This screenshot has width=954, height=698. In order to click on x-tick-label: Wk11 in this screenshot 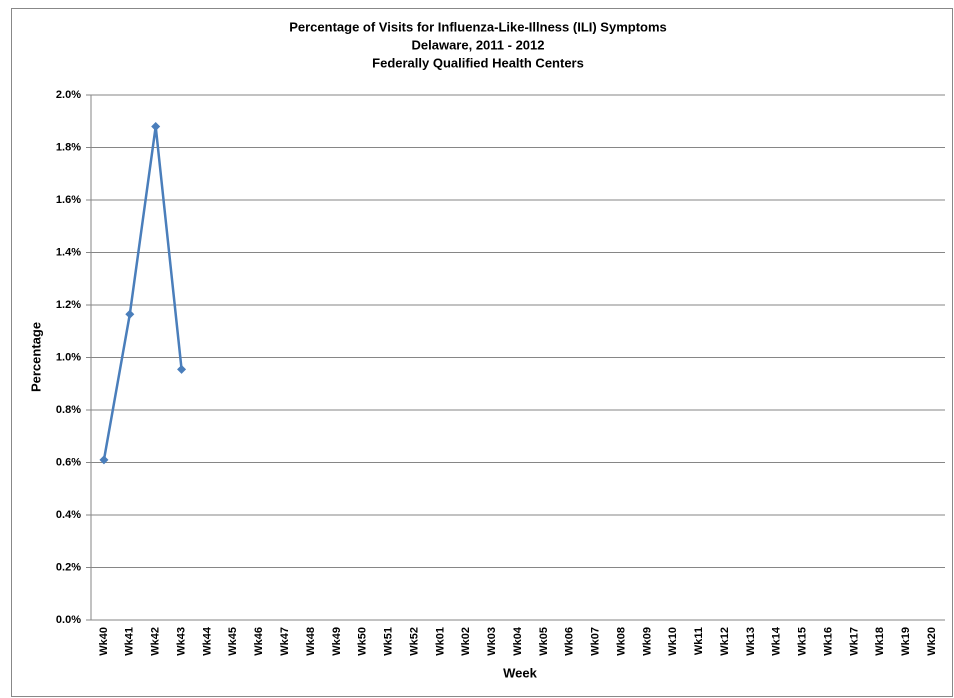, I will do `click(699, 641)`.